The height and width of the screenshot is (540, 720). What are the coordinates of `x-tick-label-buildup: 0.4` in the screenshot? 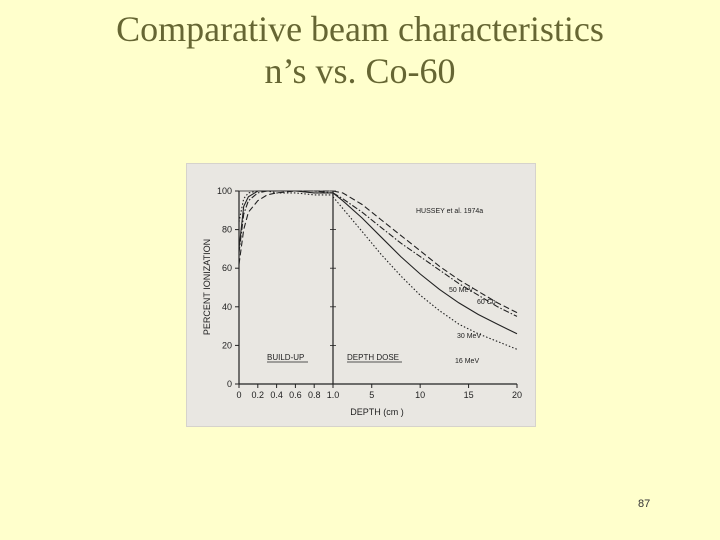 It's located at (276, 395).